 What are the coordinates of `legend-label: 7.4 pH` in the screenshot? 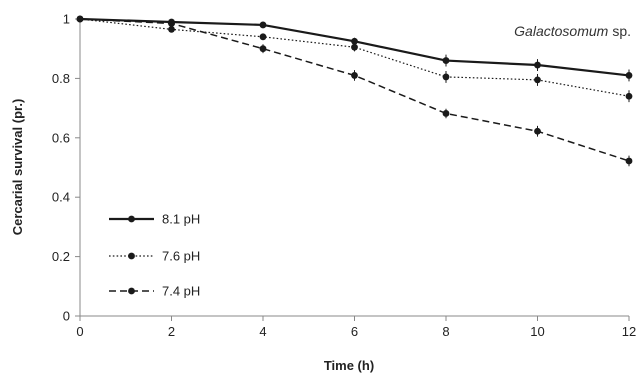 It's located at (181, 291).